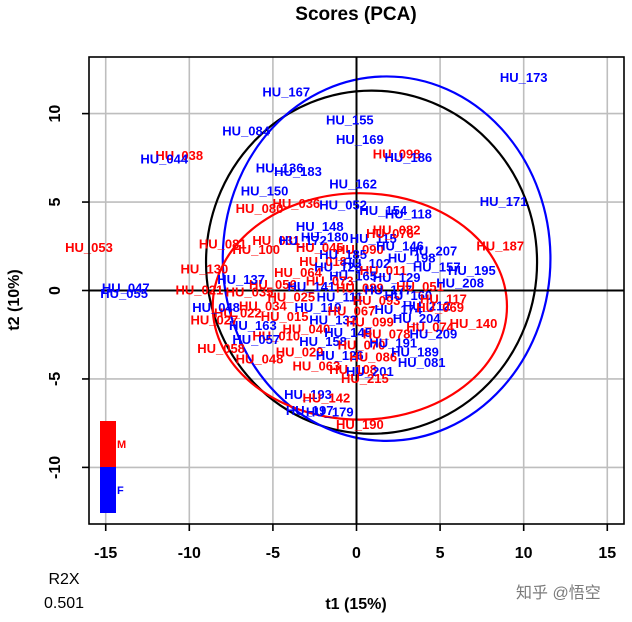 Image resolution: width=632 pixels, height=622 pixels. What do you see at coordinates (430, 327) in the screenshot?
I see `cloud-point-label: HU_074` at bounding box center [430, 327].